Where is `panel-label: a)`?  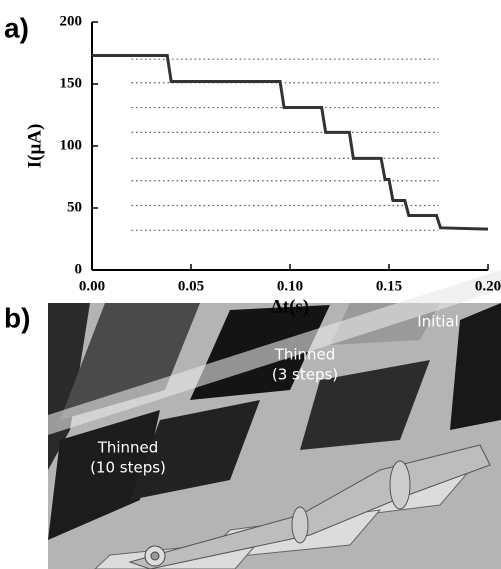
panel-label: a) is located at coordinates (16, 27).